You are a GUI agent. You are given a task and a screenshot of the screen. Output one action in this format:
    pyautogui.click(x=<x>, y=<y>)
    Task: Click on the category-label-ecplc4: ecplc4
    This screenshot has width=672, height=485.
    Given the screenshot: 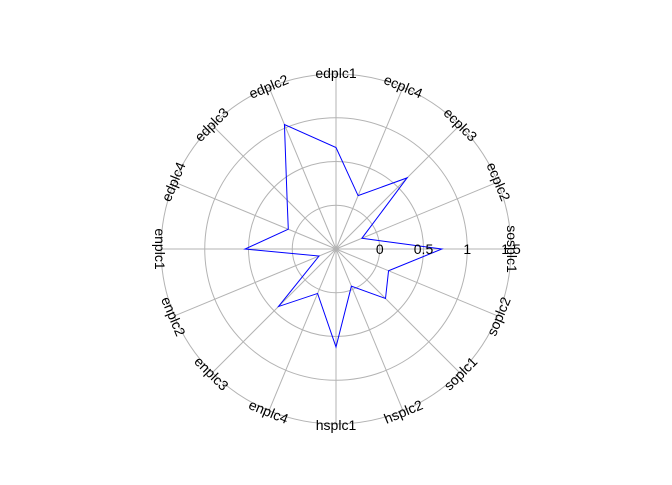 What is the action you would take?
    pyautogui.click(x=404, y=86)
    